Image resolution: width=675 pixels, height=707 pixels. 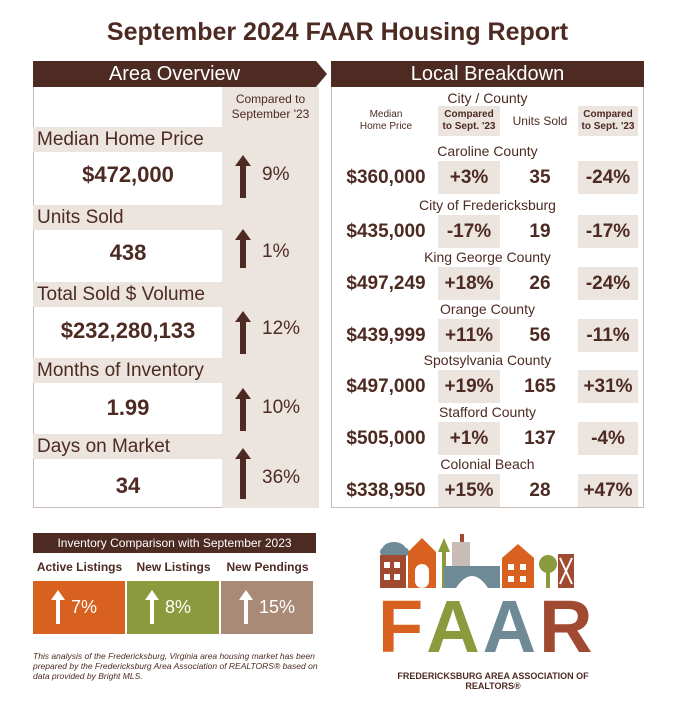 What do you see at coordinates (174, 543) in the screenshot?
I see `inventory-header: Inventory Comparison with September 2023` at bounding box center [174, 543].